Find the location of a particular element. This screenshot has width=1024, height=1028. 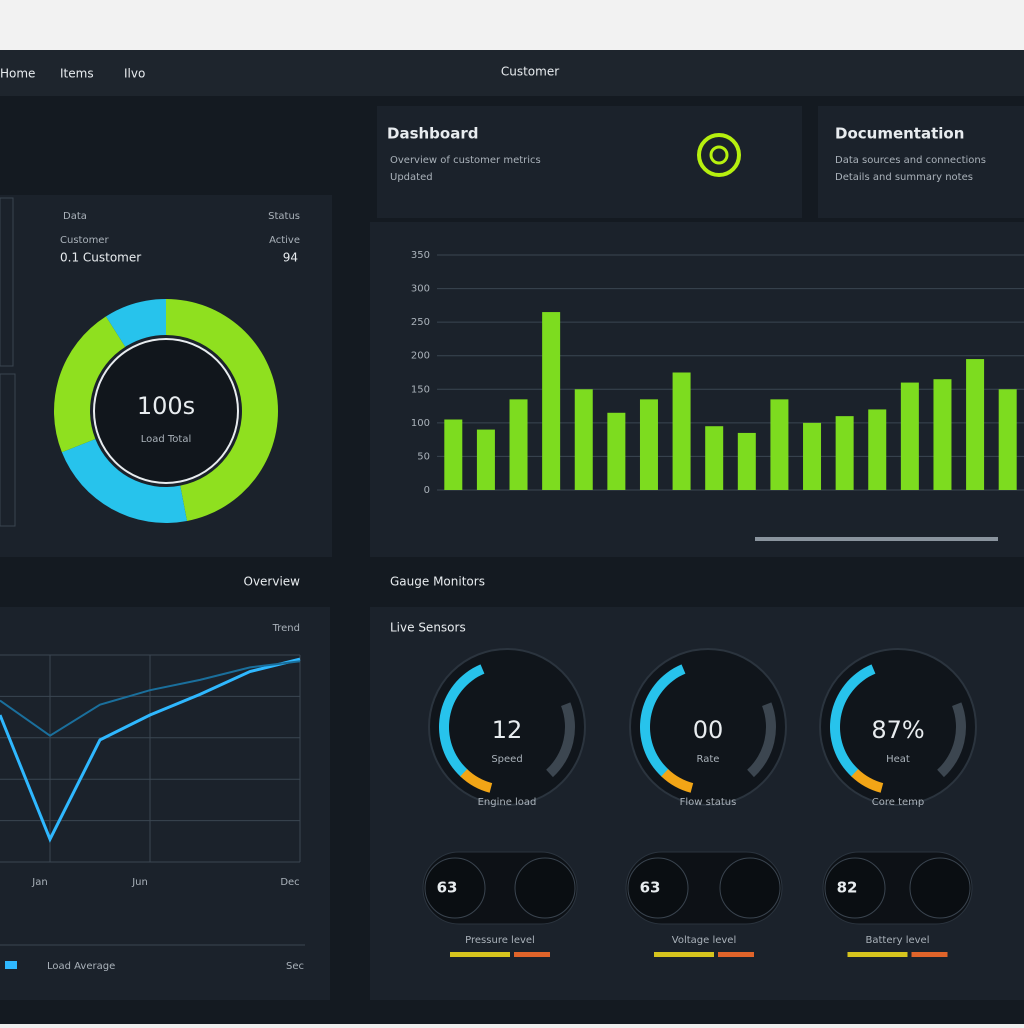

gauge-caption: Core temp is located at coordinates (898, 802).